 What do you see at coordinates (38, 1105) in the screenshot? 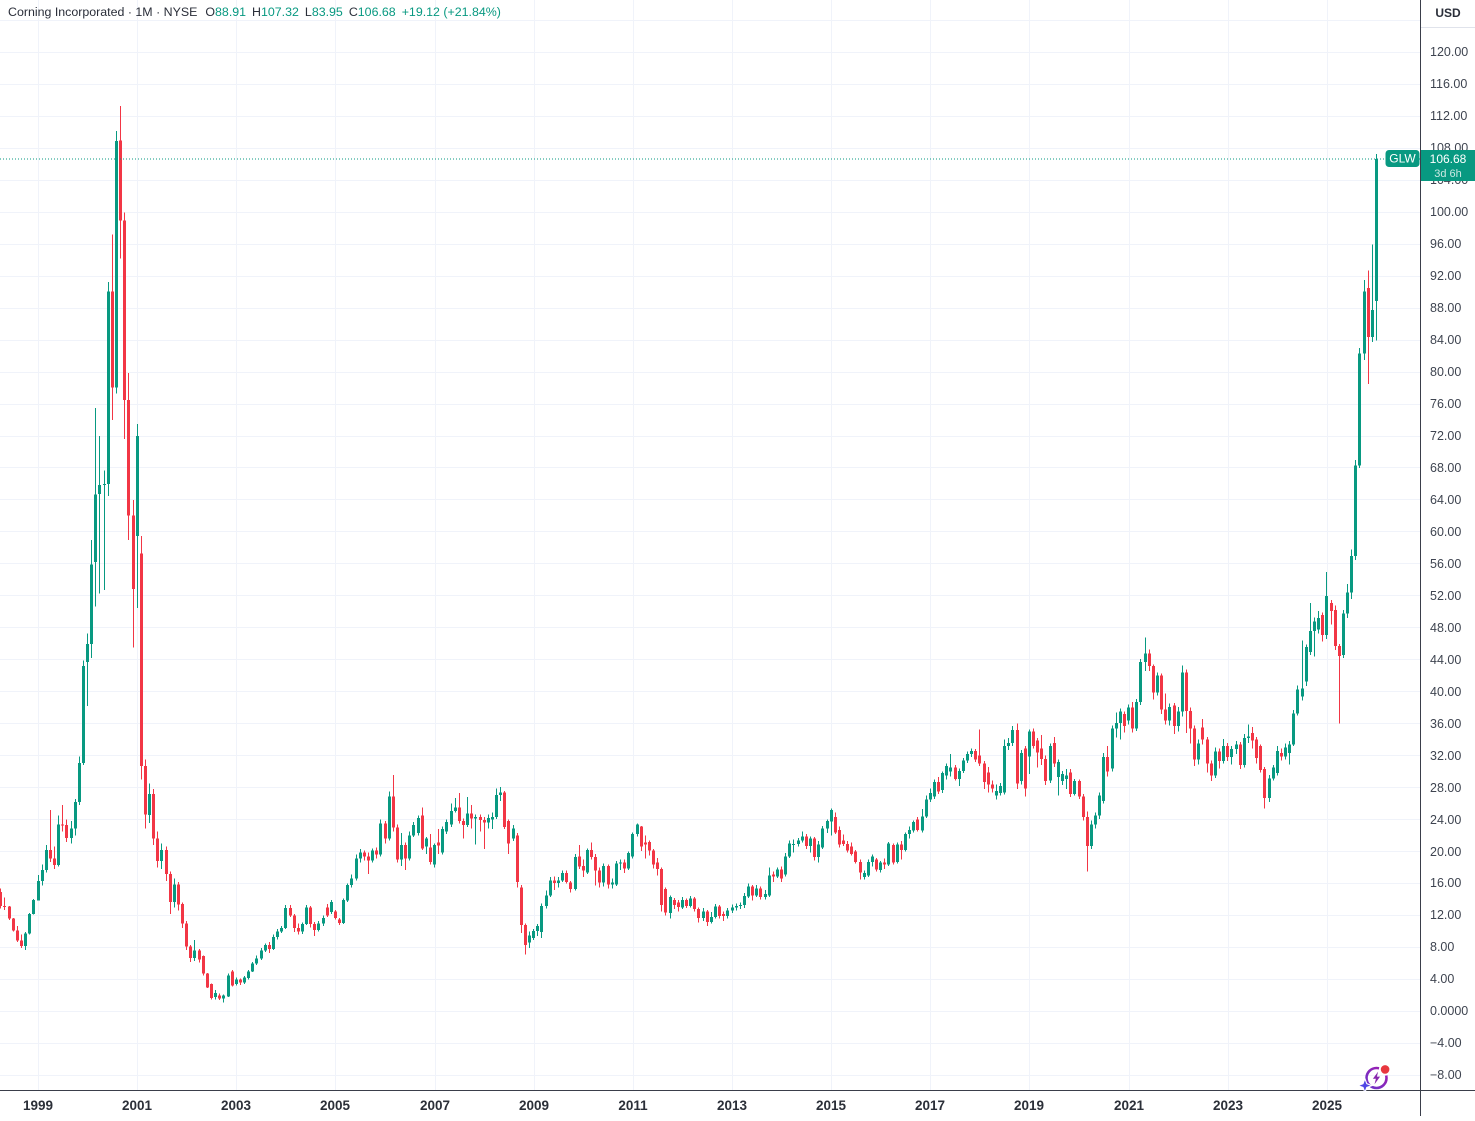
I see `svg-text: 1999` at bounding box center [38, 1105].